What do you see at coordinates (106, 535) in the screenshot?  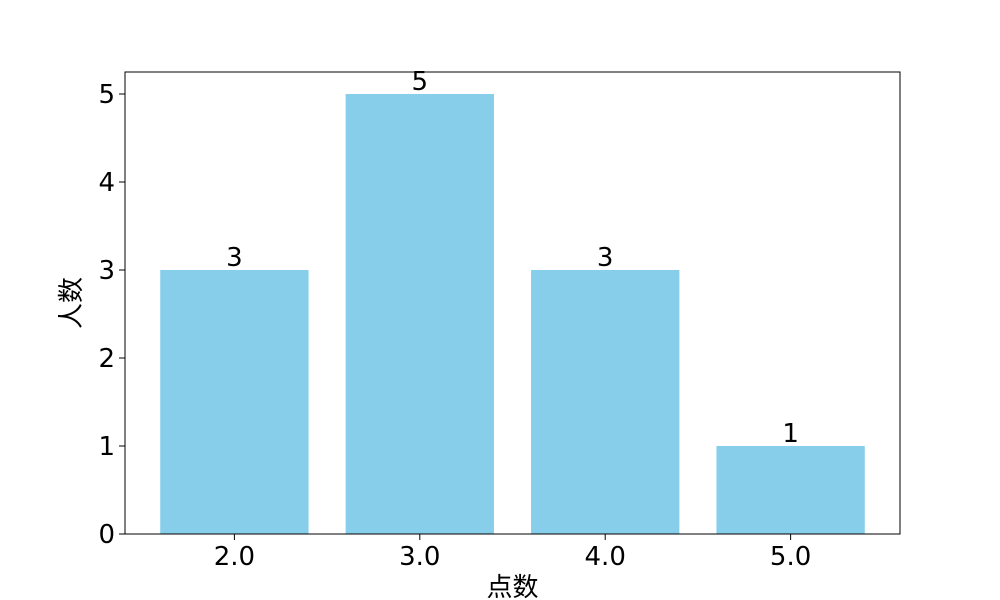 I see `y-tick-label: 0` at bounding box center [106, 535].